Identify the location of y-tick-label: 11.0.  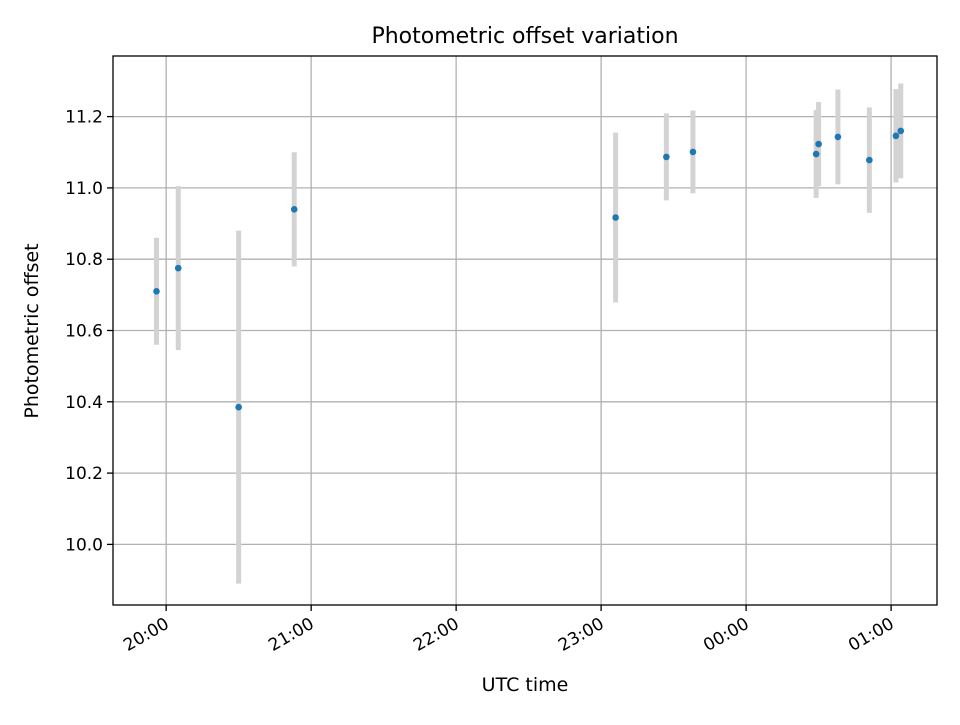
(84, 189).